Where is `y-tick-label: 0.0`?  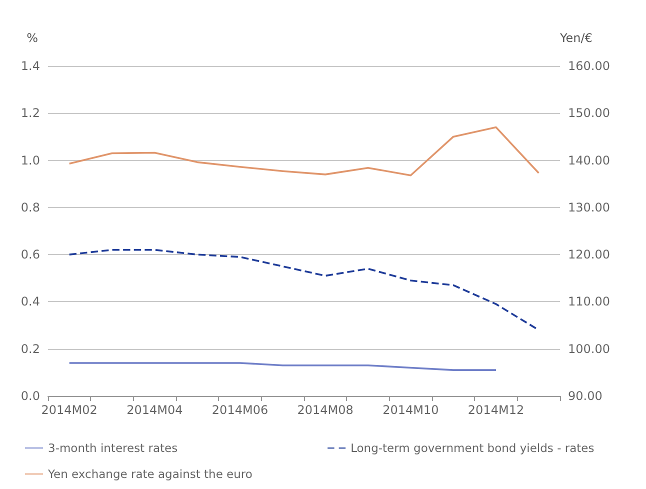 y-tick-label: 0.0 is located at coordinates (30, 396).